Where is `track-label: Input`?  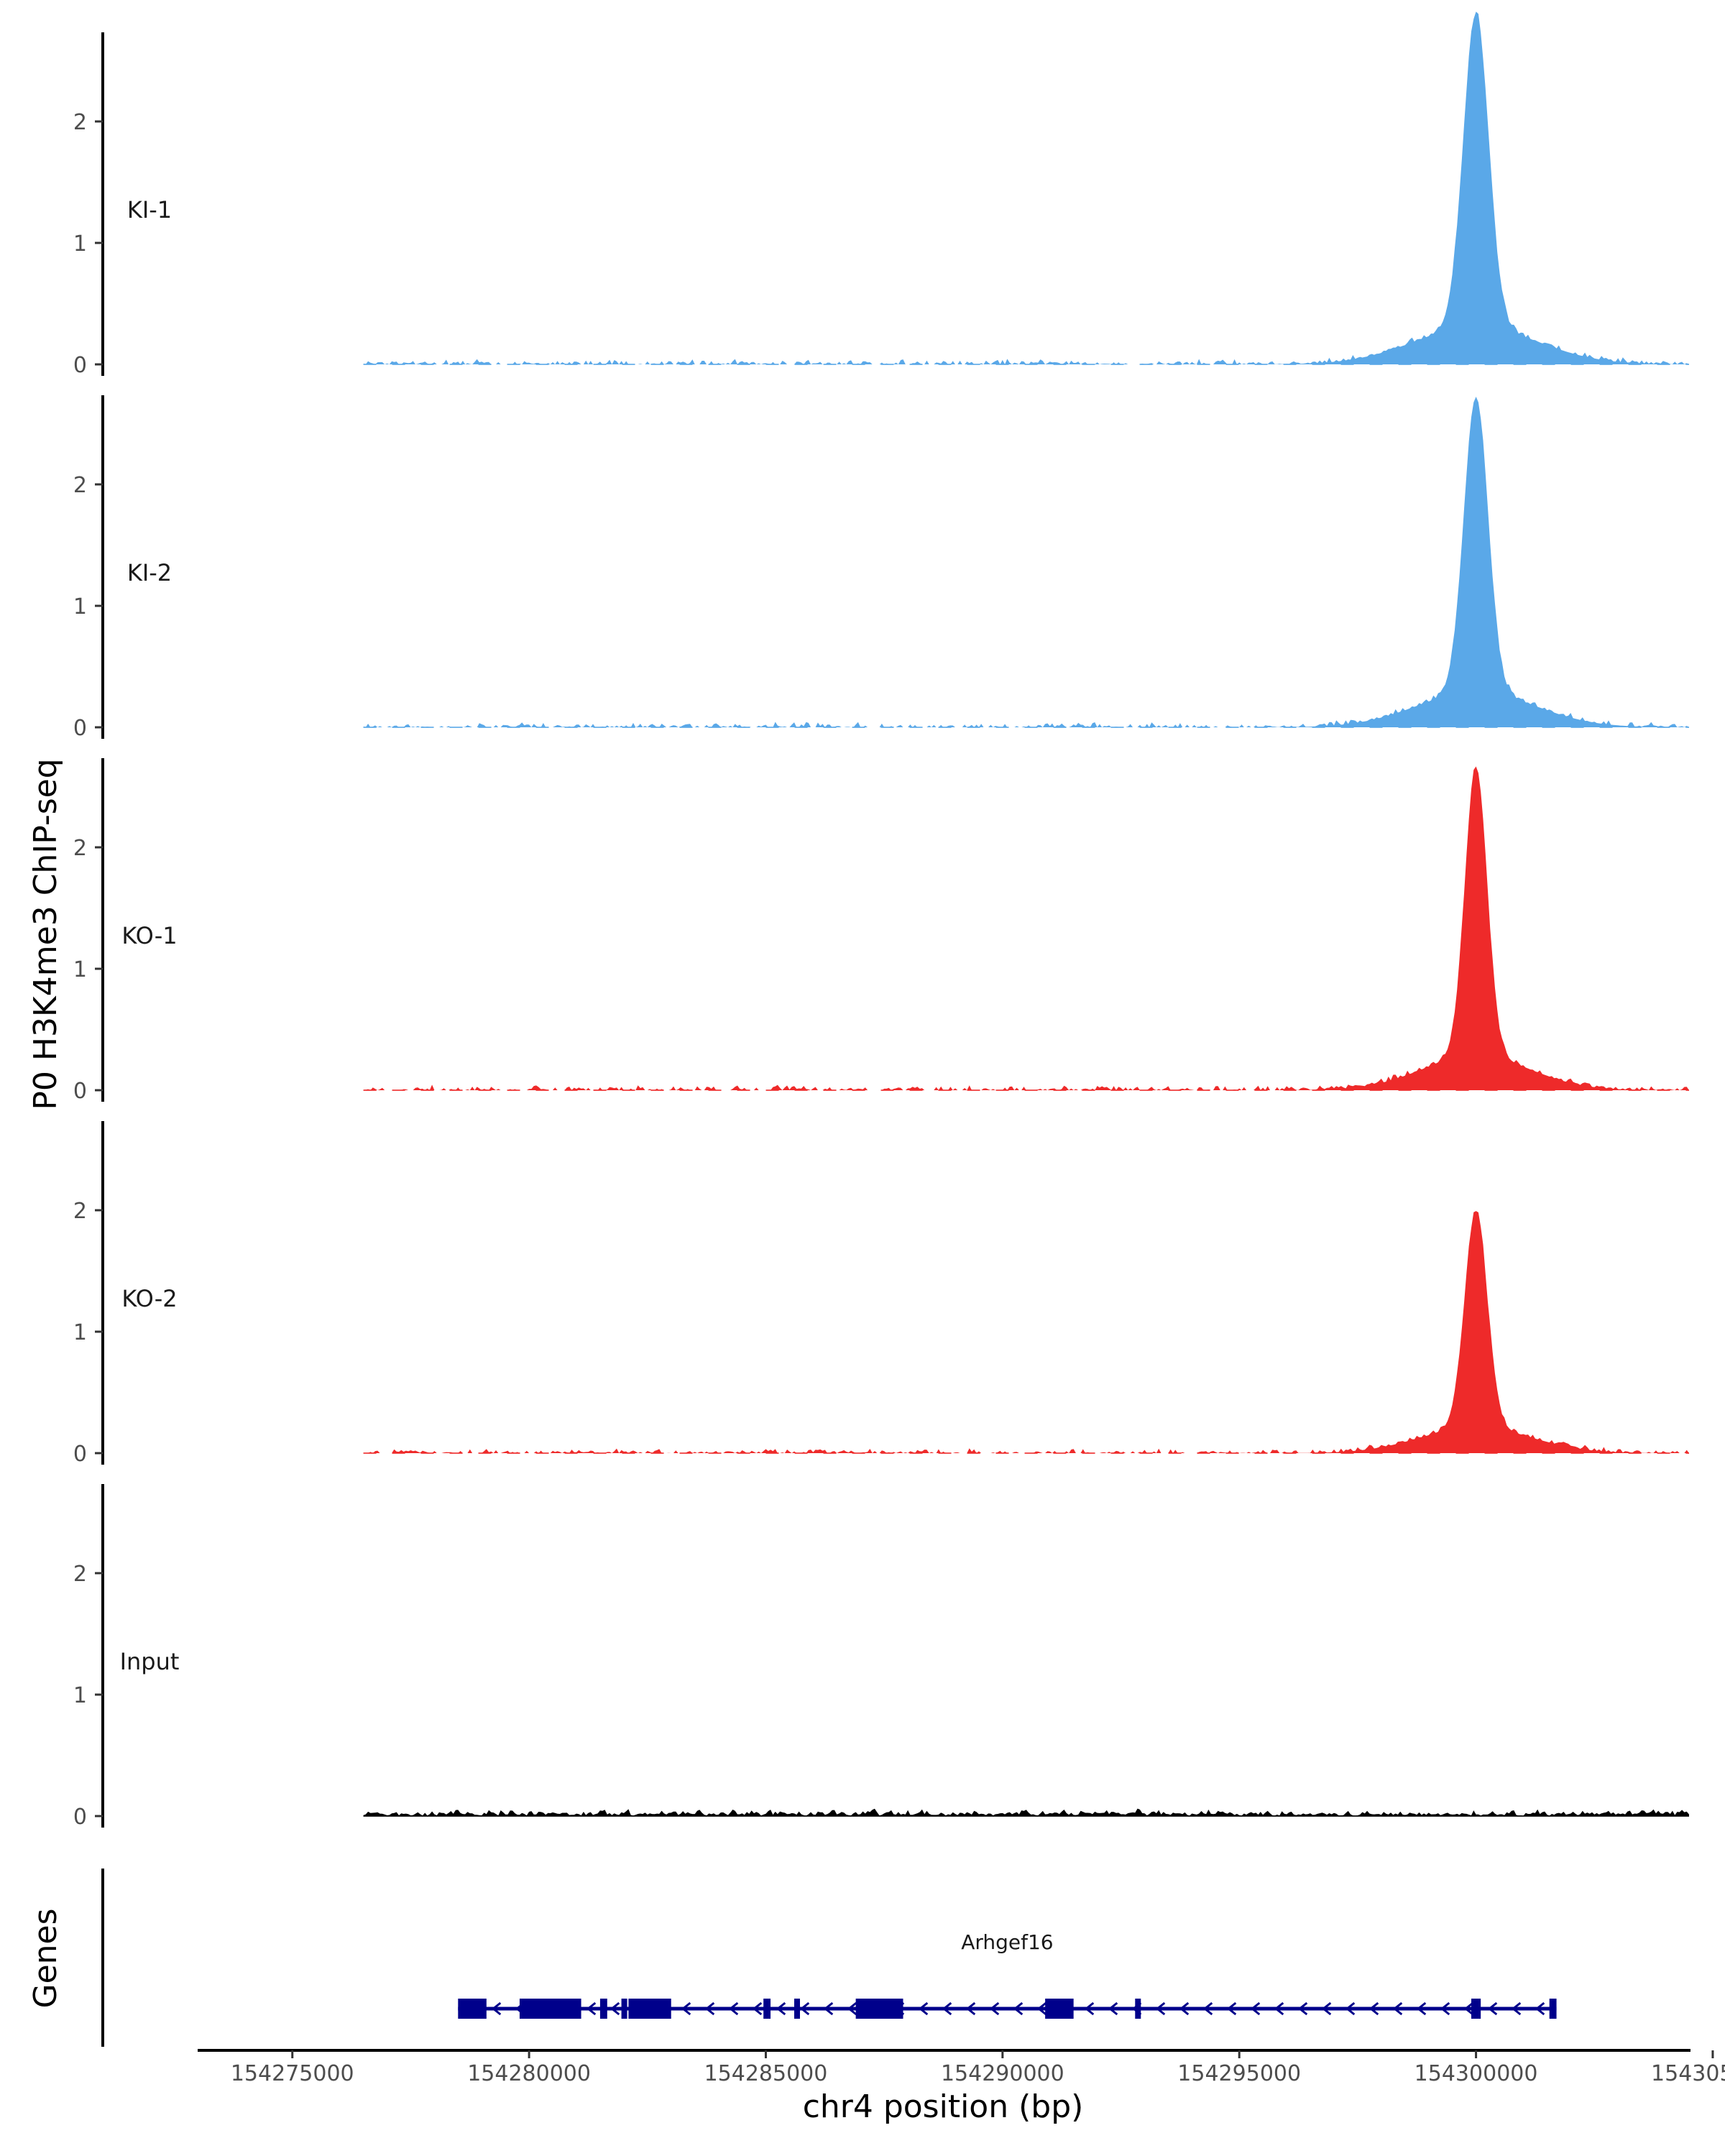 track-label: Input is located at coordinates (150, 1661).